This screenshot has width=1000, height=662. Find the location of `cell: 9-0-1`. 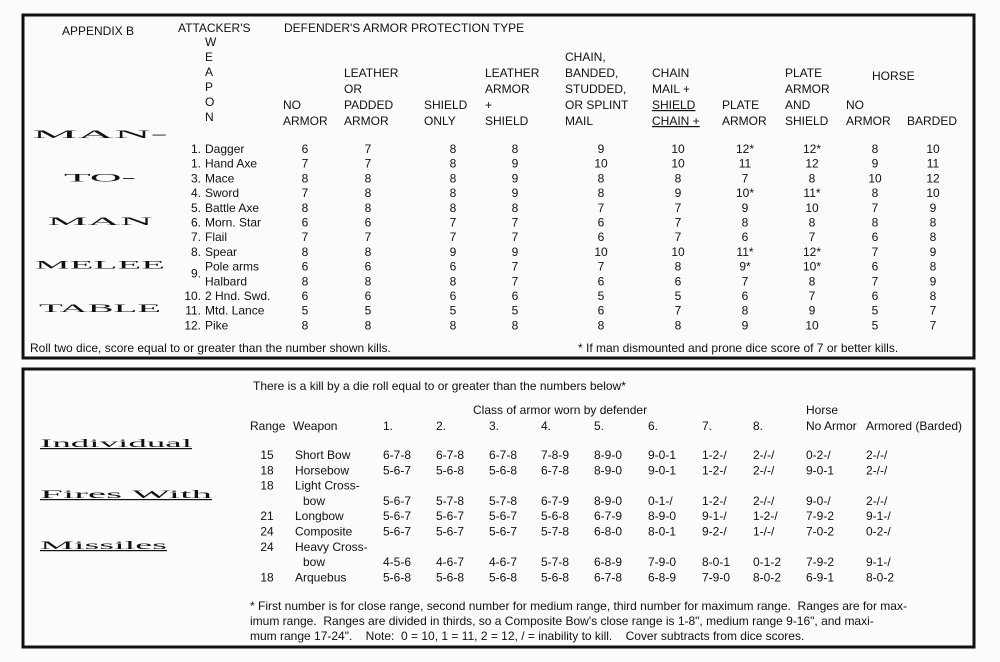

cell: 9-0-1 is located at coordinates (820, 470).